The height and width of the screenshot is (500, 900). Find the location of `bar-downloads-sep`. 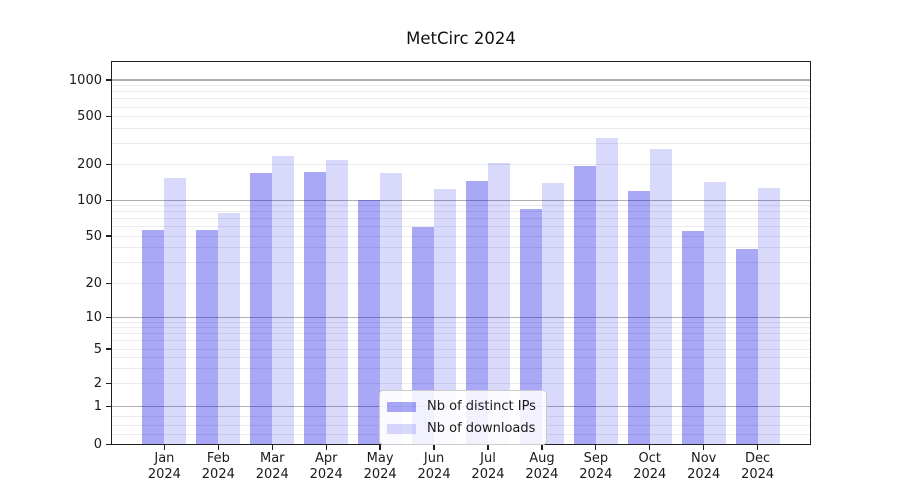

bar-downloads-sep is located at coordinates (606, 290).